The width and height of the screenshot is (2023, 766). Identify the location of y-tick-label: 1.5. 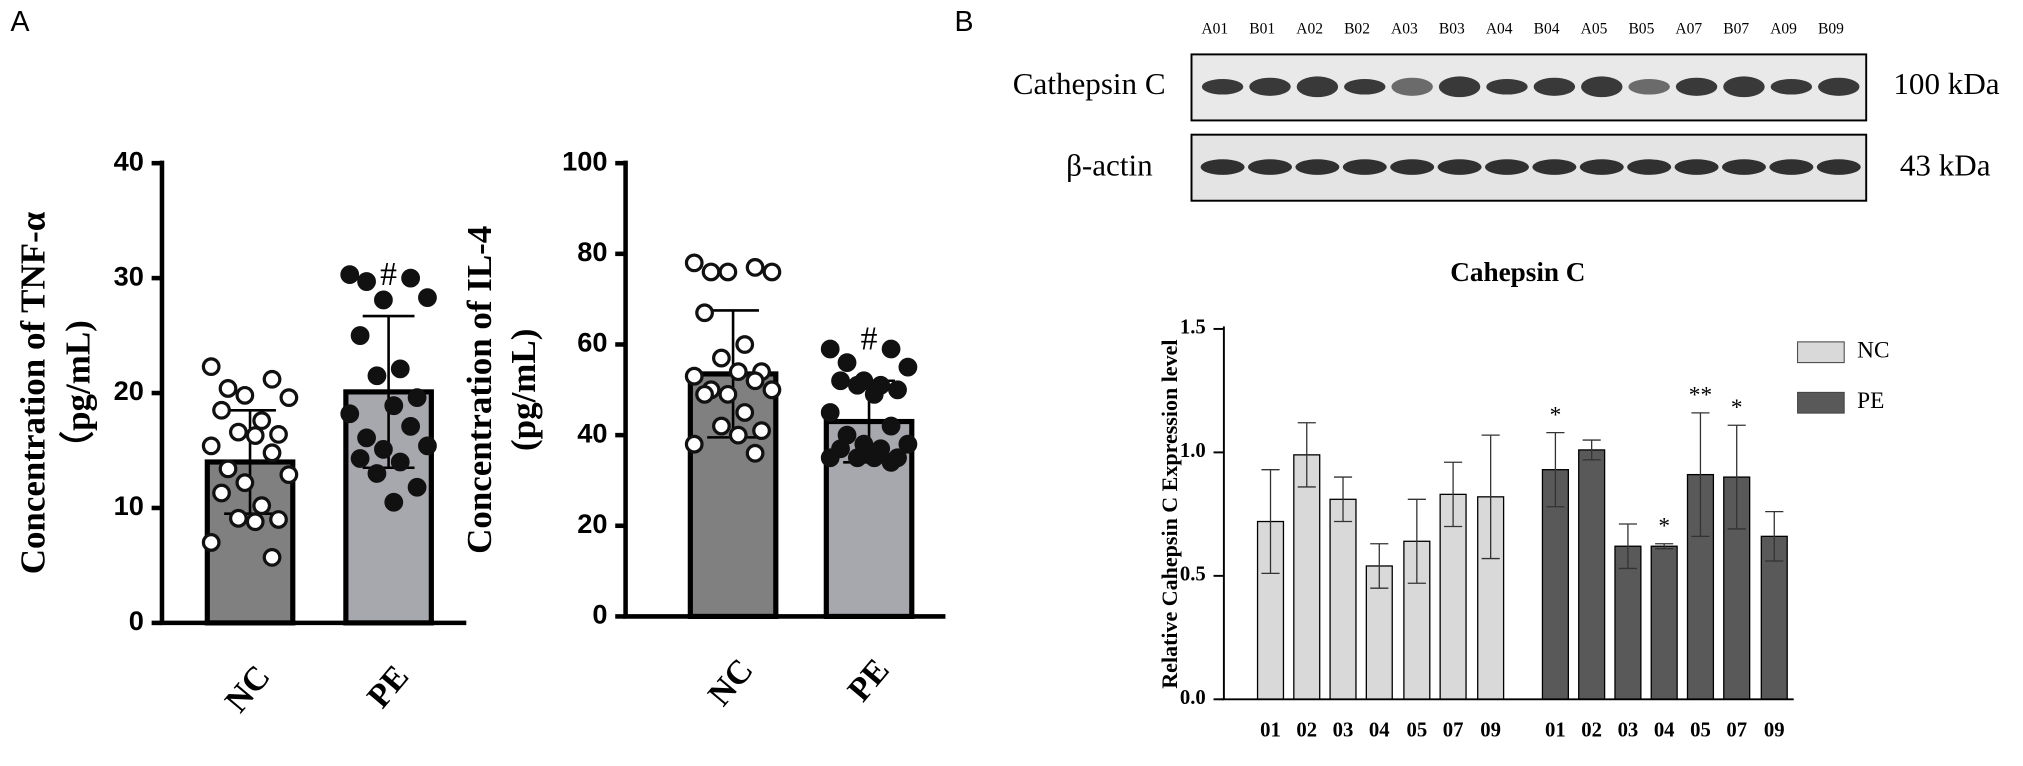
(1193, 328).